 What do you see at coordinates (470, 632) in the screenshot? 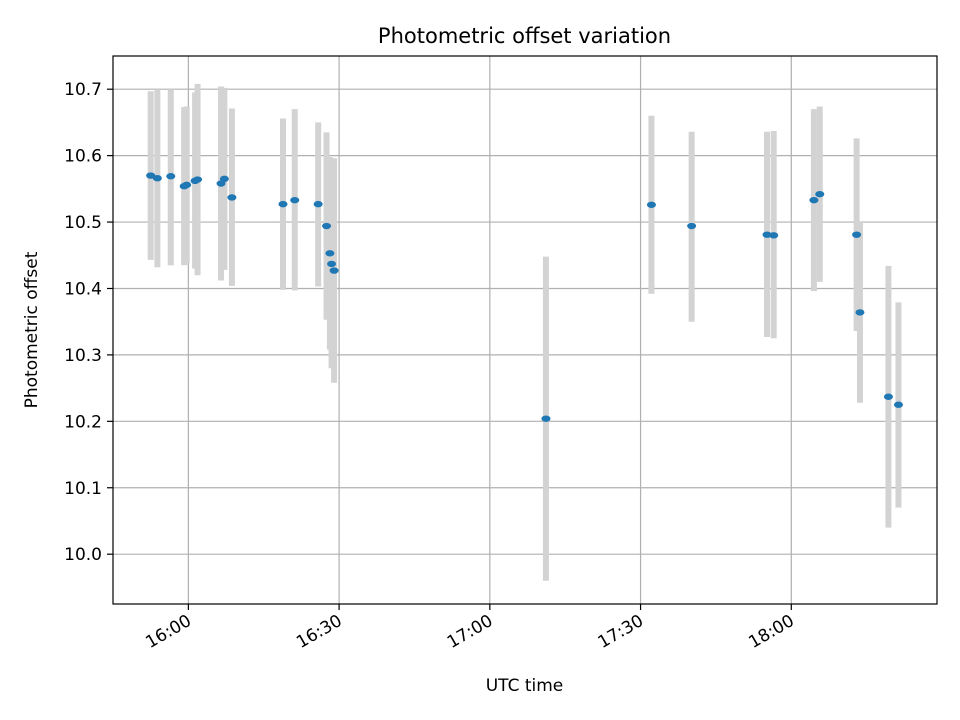
I see `x-tick-label: 17:00` at bounding box center [470, 632].